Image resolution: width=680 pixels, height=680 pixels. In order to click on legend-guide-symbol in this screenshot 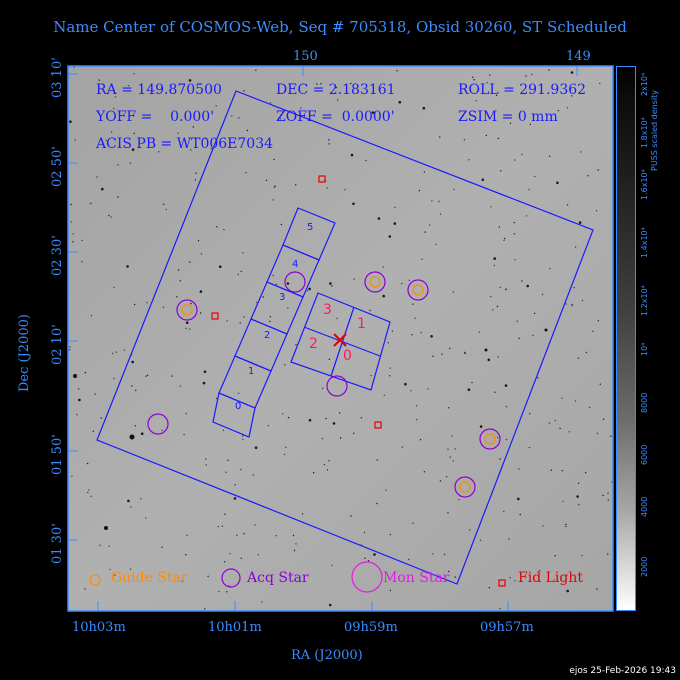, I will do `click(95, 580)`.